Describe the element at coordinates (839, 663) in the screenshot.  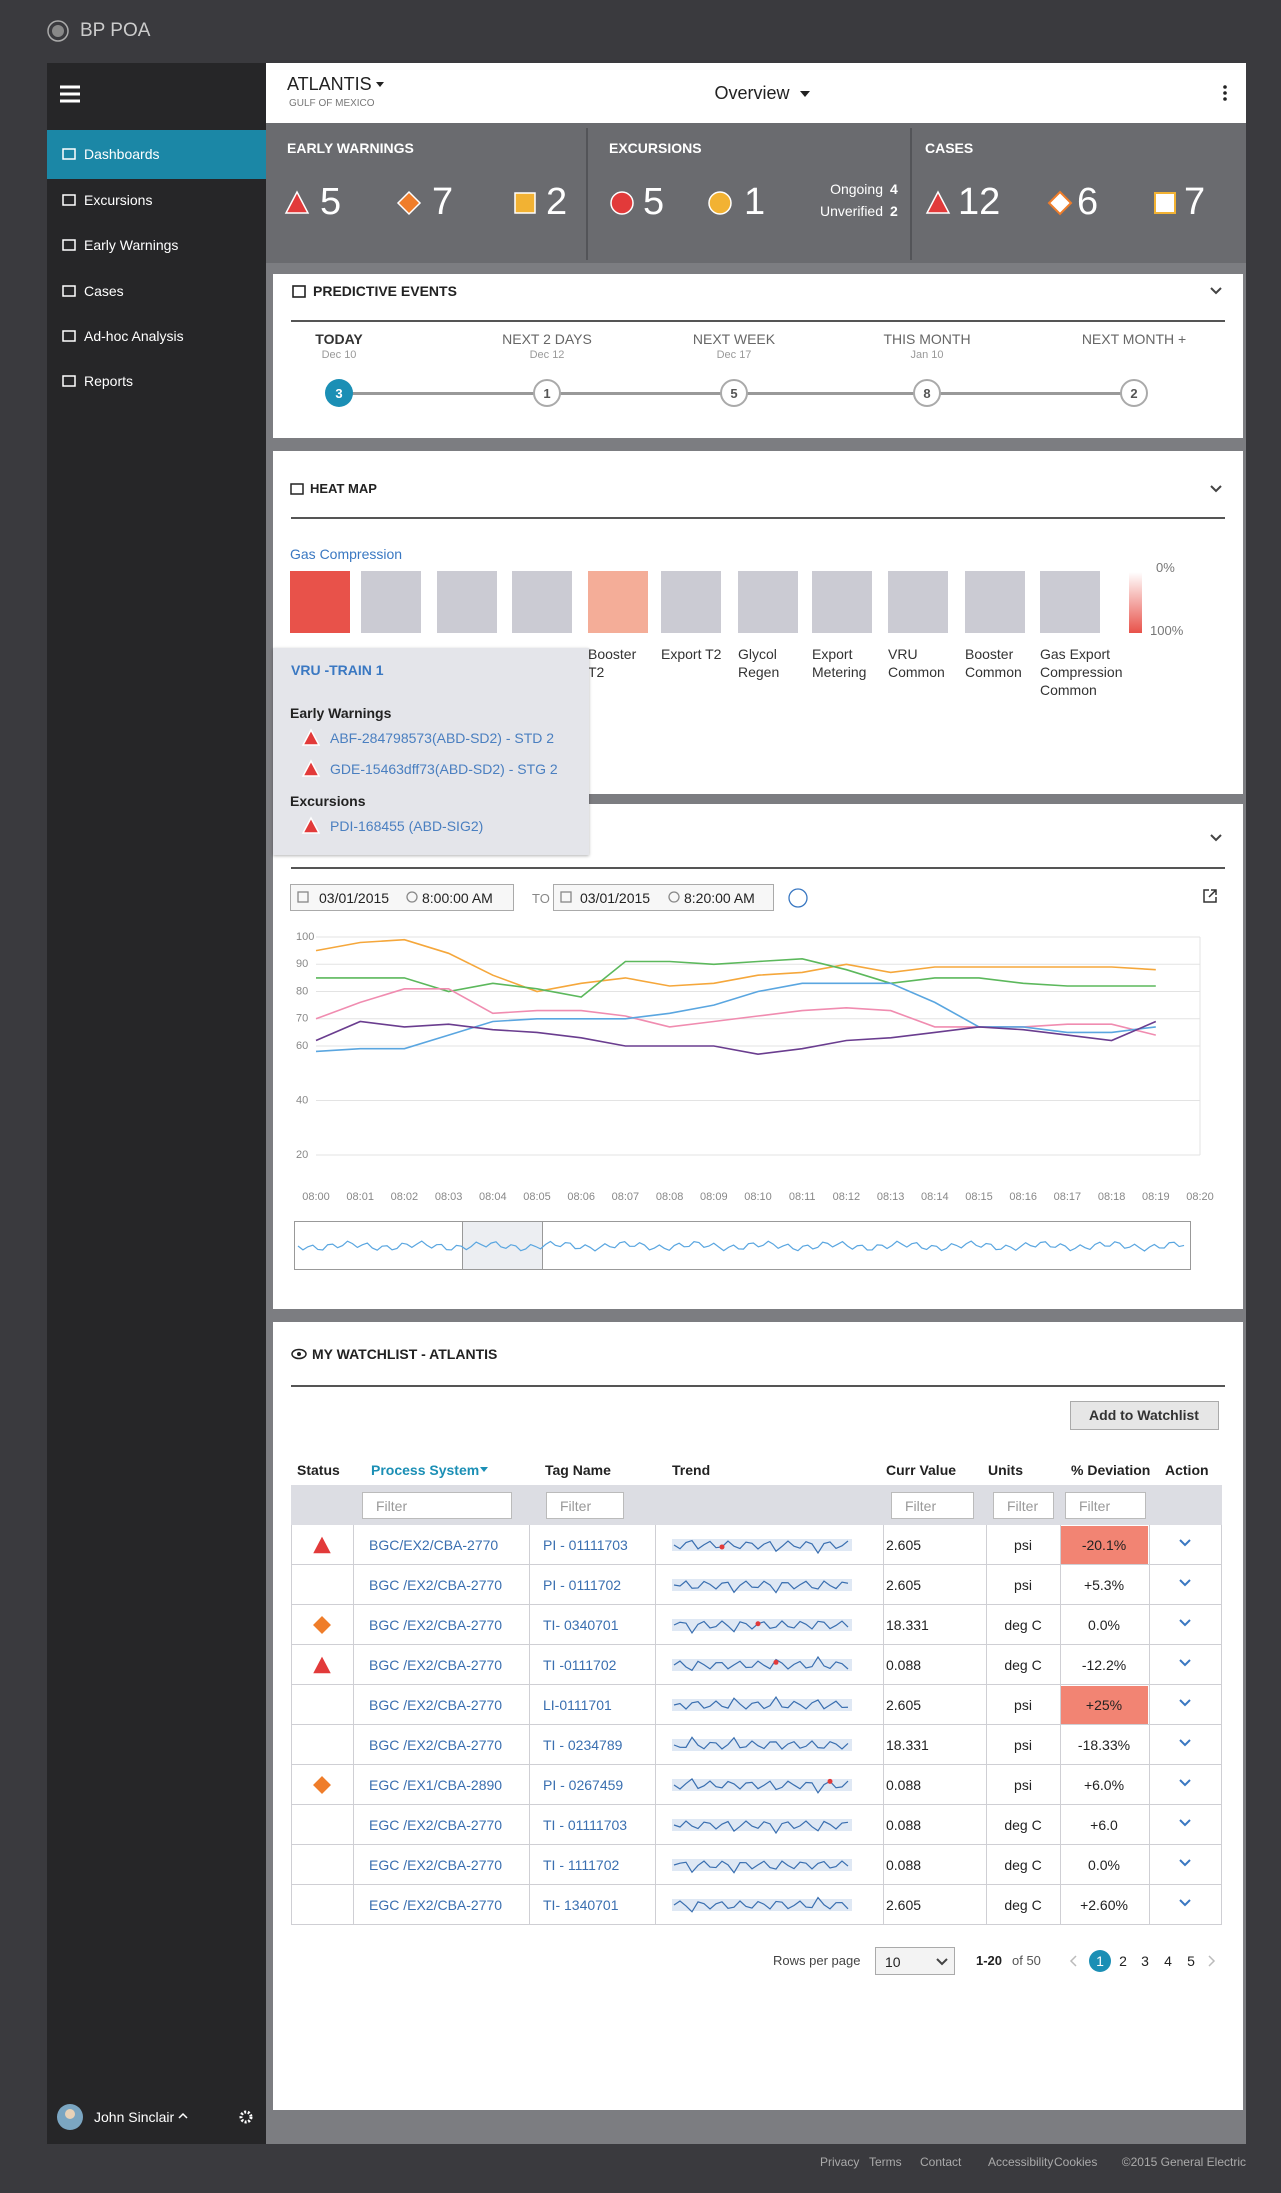
I see `heat-label: Export Metering` at that location.